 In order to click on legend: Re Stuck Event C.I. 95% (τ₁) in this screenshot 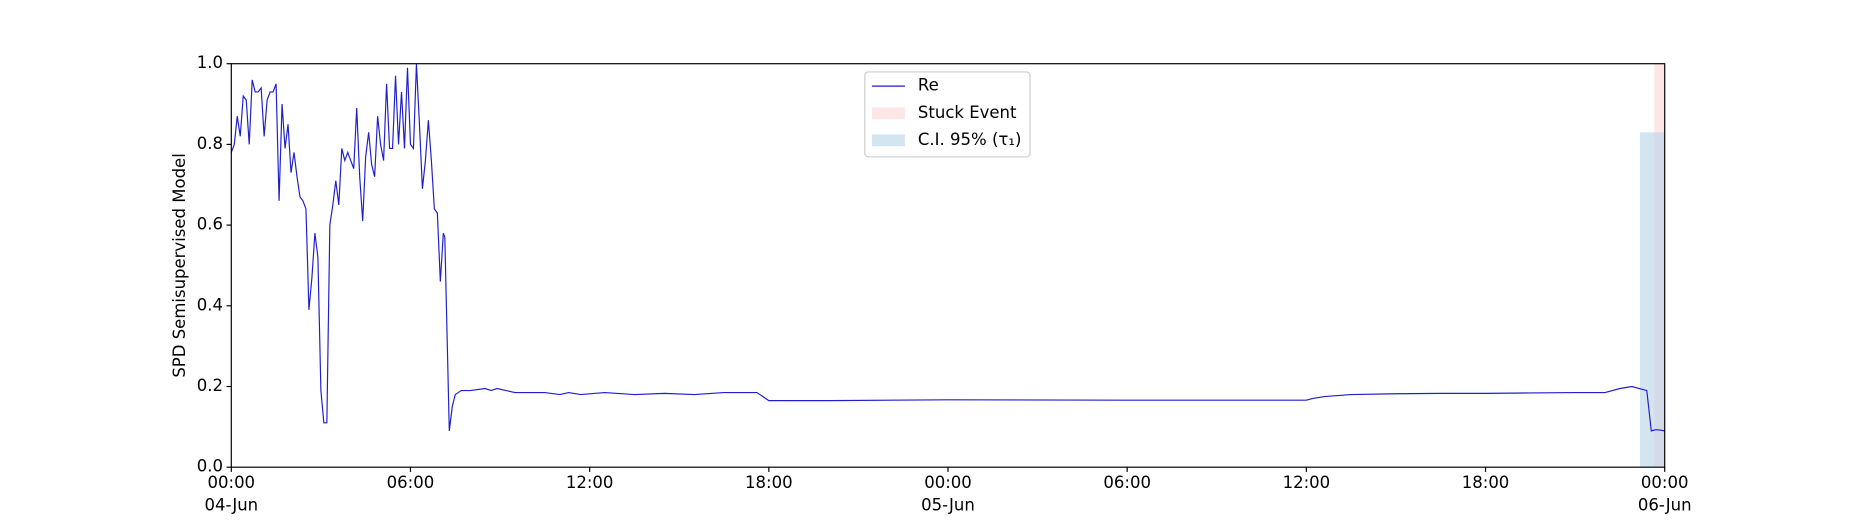, I will do `click(947, 114)`.